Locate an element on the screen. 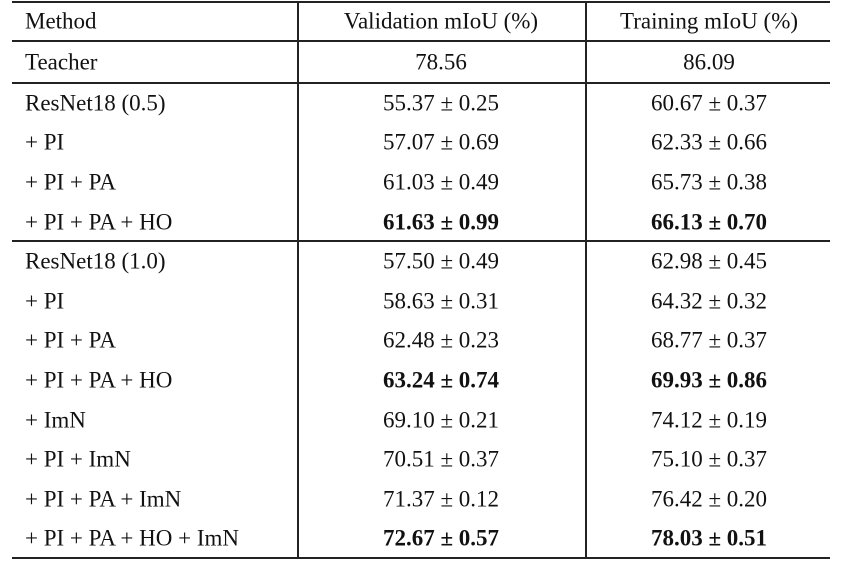 The height and width of the screenshot is (561, 842). value-cell: 70.51 ± 0.37 is located at coordinates (441, 459).